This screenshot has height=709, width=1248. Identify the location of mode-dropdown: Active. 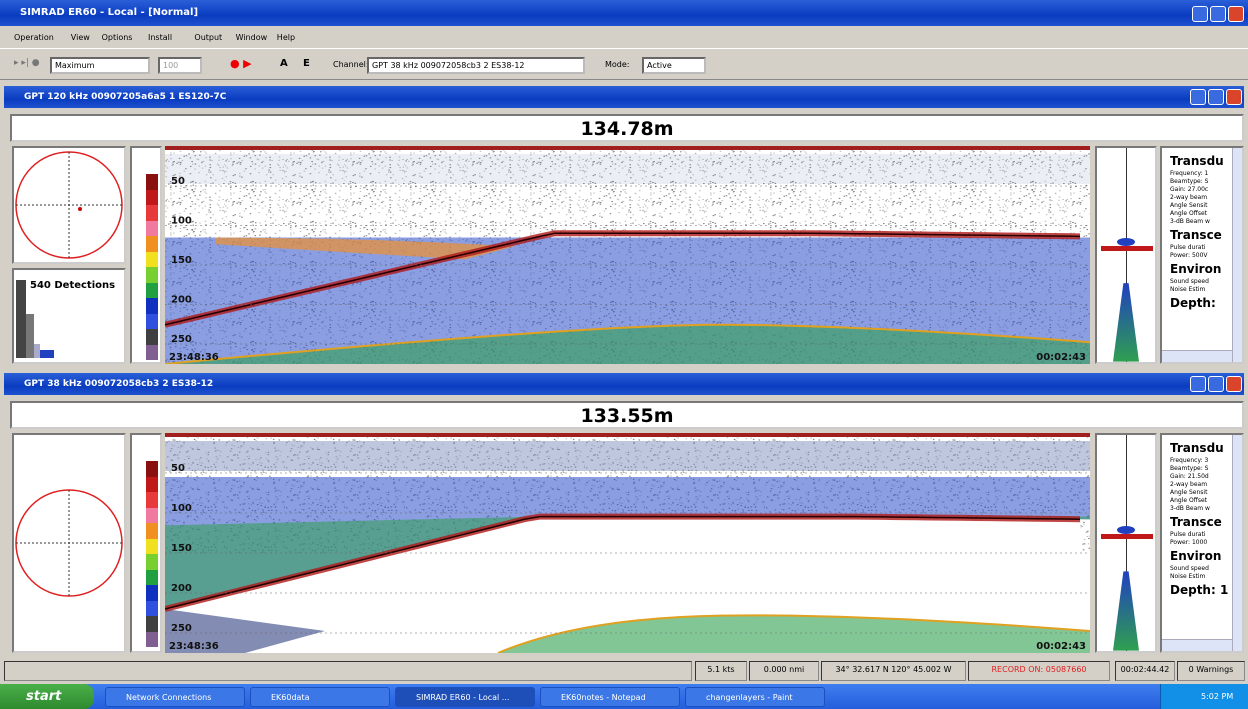
(674, 65).